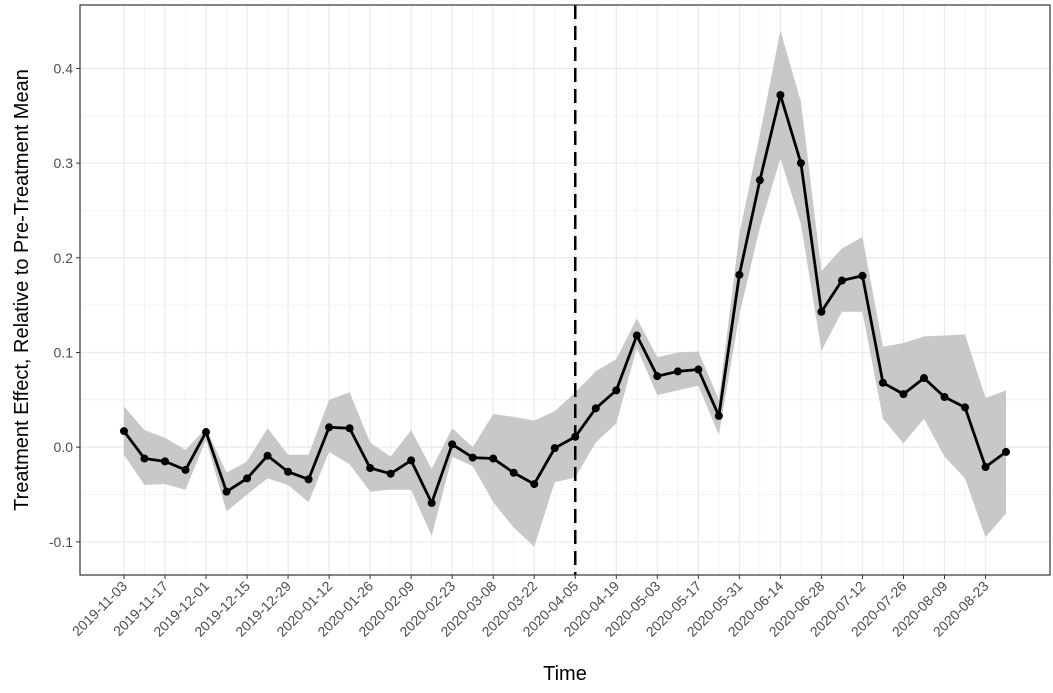 This screenshot has height=693, width=1053. Describe the element at coordinates (565, 674) in the screenshot. I see `x-axis-title: Time` at that location.